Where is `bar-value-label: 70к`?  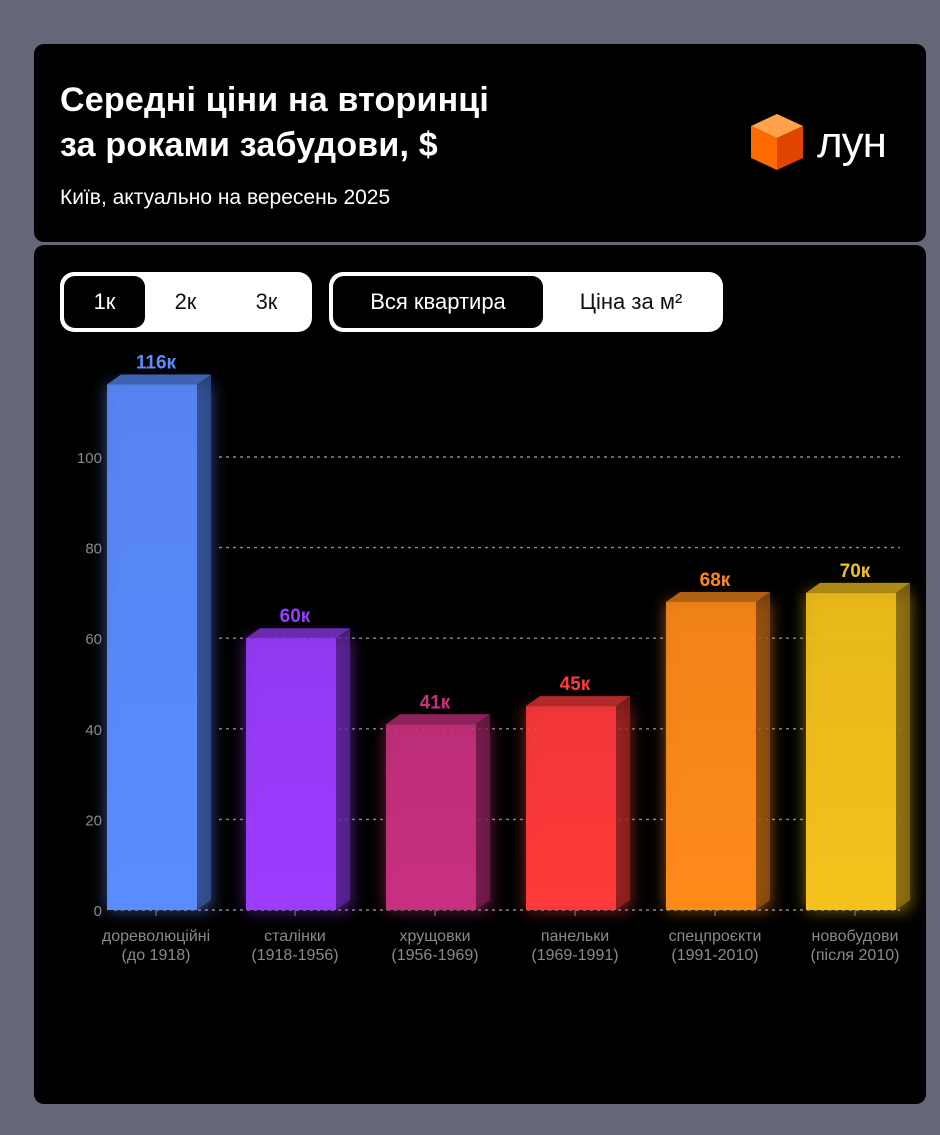 bar-value-label: 70к is located at coordinates (855, 571).